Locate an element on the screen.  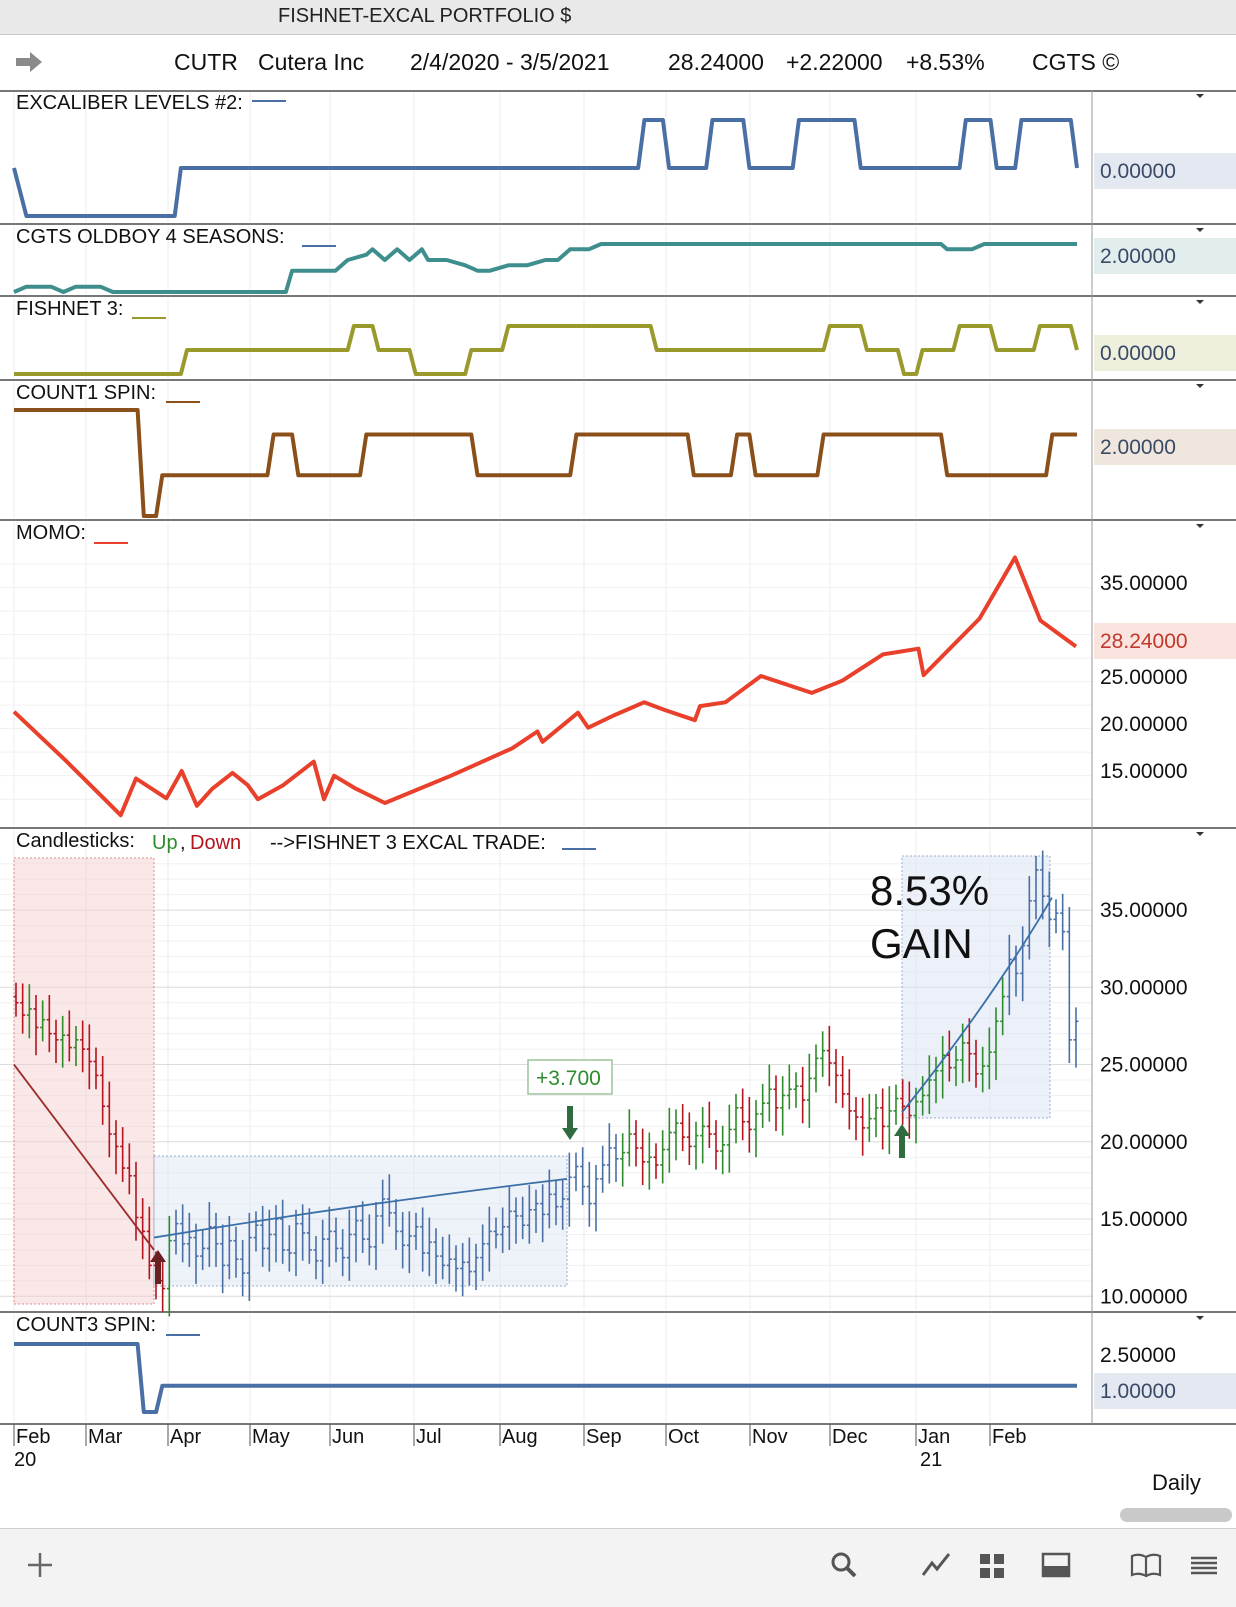
x-axis-month: Mar is located at coordinates (105, 1437).